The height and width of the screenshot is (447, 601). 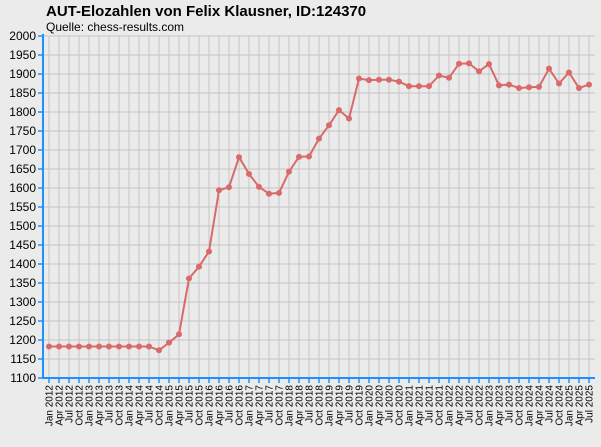 I want to click on x-tick-label: Apr 2016, so click(x=220, y=405).